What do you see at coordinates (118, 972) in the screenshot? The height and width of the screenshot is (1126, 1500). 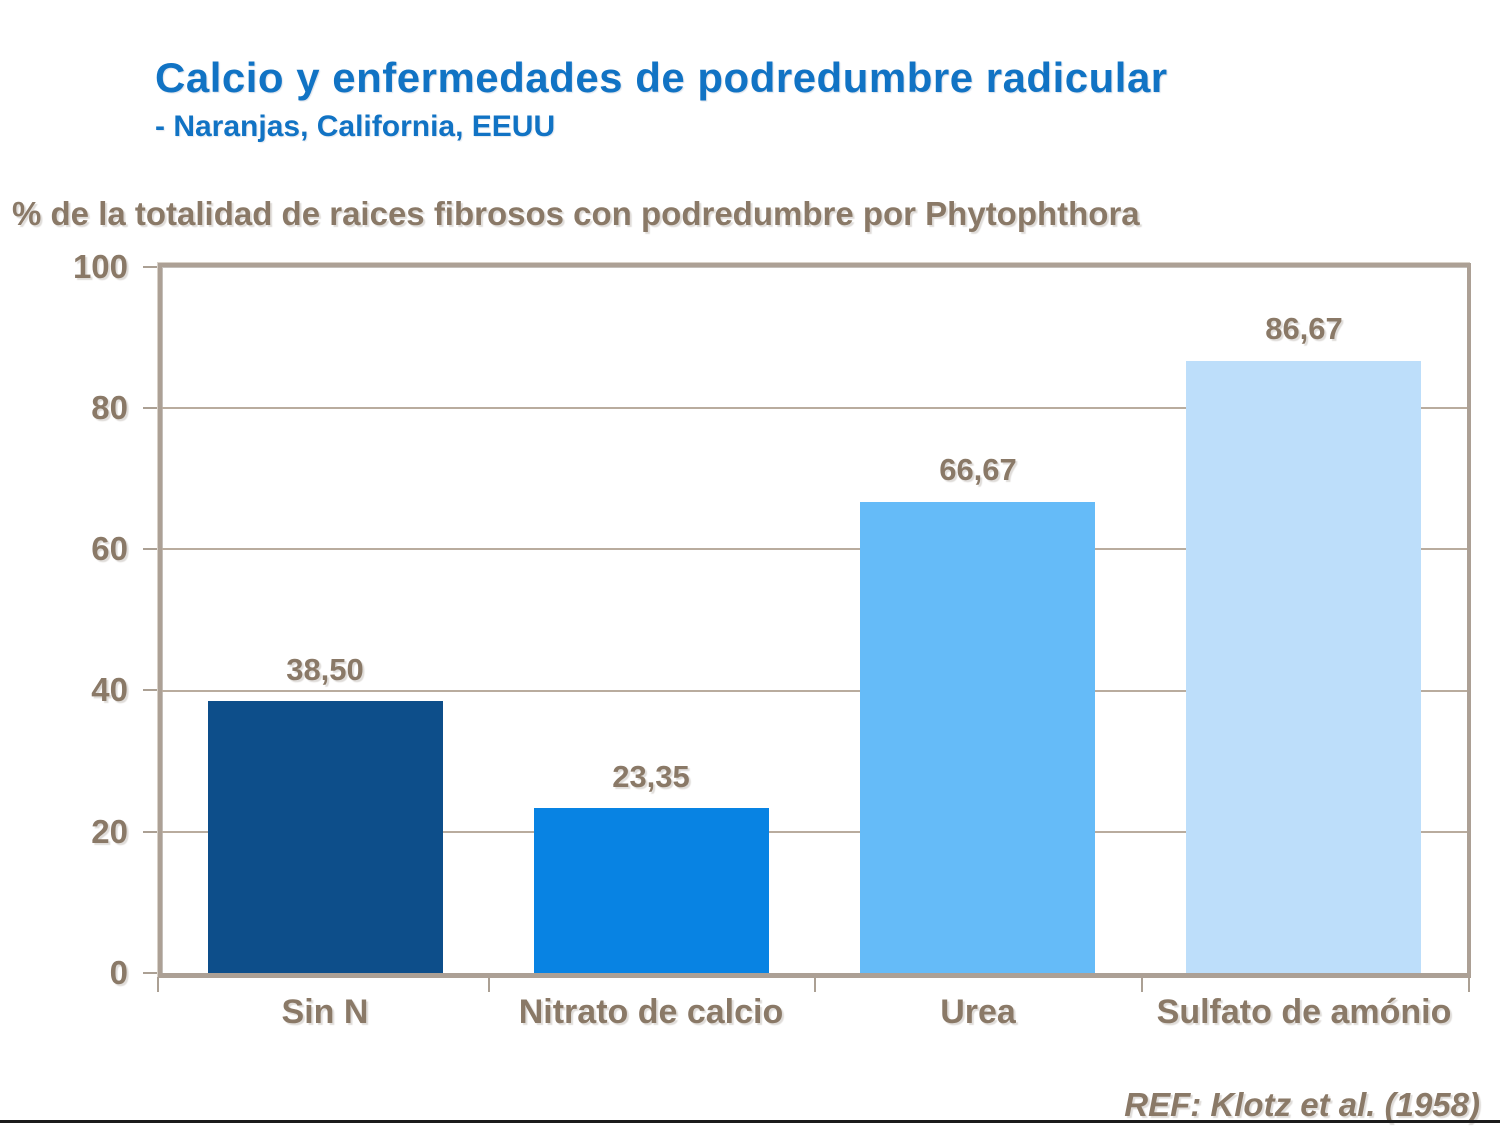 I see `y-tick-label-0: 0` at bounding box center [118, 972].